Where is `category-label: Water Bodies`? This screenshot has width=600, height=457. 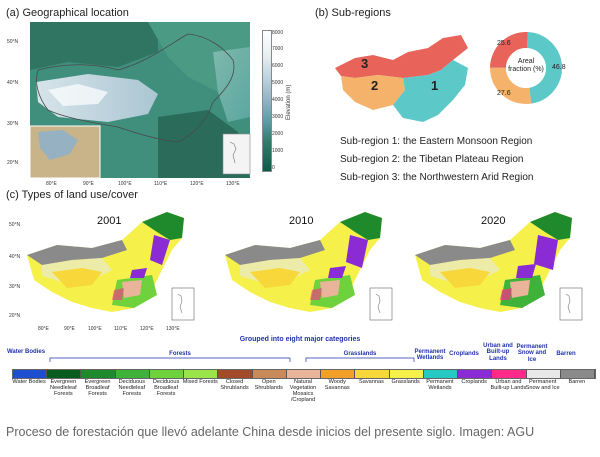 category-label: Water Bodies is located at coordinates (26, 352).